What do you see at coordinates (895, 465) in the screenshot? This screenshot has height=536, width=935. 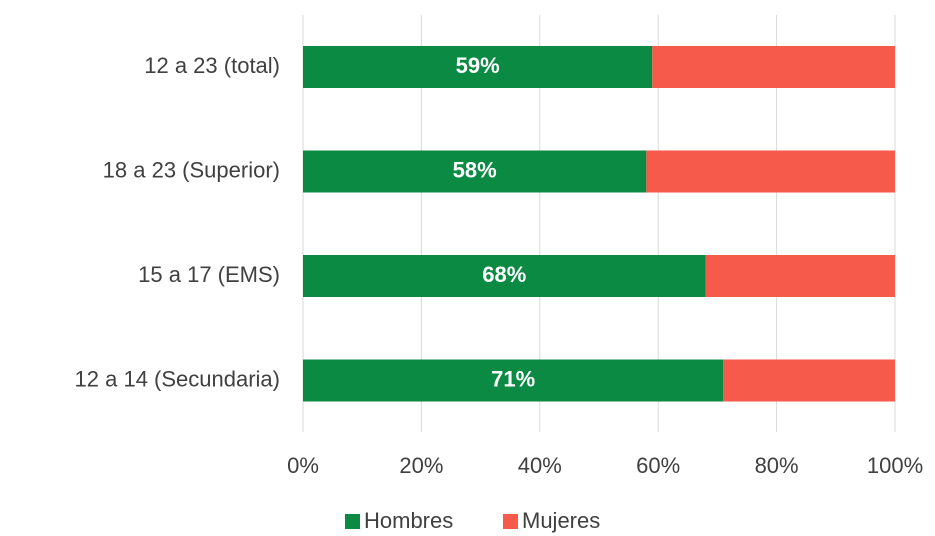 I see `x-tick-label: 100%` at bounding box center [895, 465].